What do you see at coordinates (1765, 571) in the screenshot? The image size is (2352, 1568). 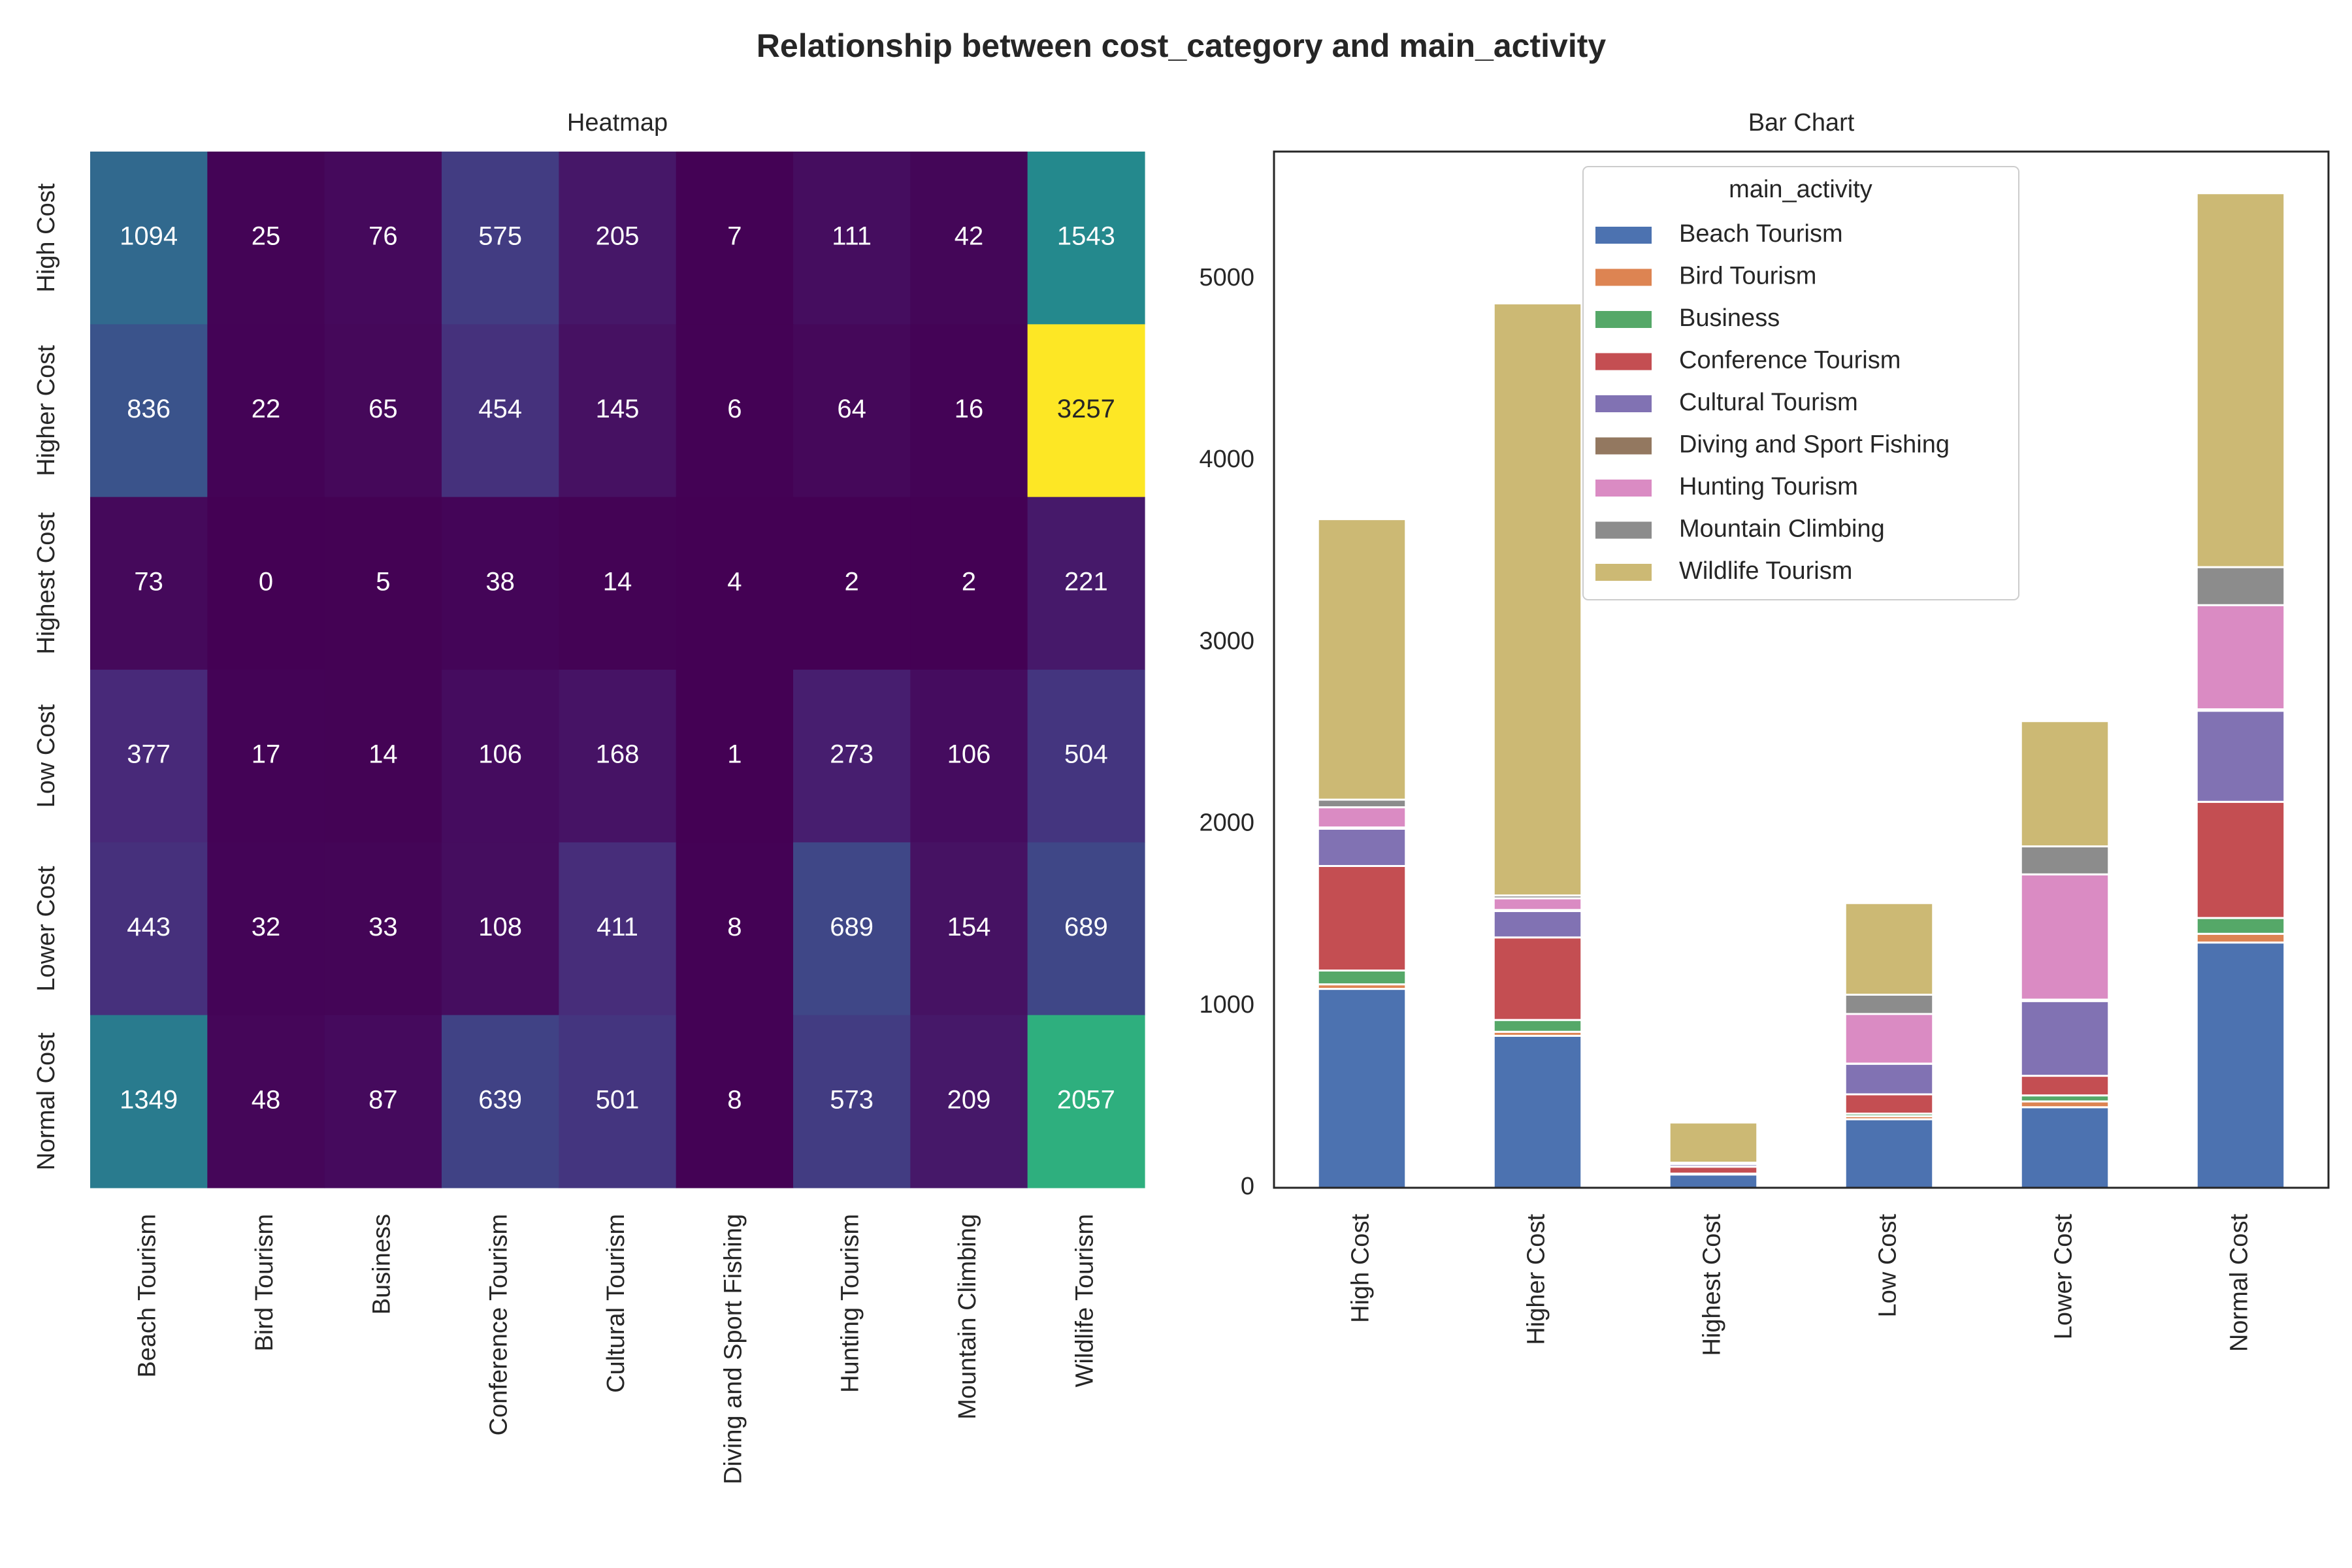 I see `legend-label: Wildlife Tourism` at bounding box center [1765, 571].